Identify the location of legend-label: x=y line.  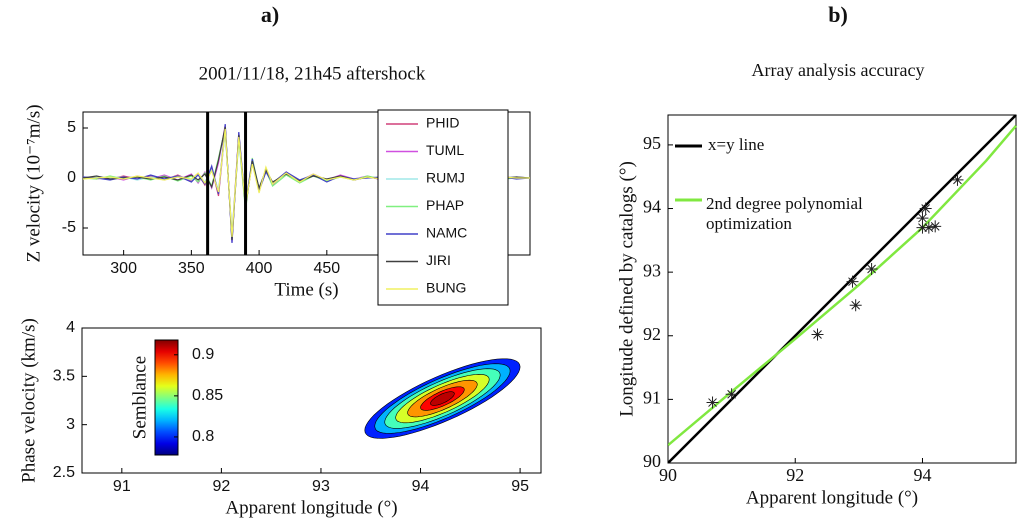
(736, 144).